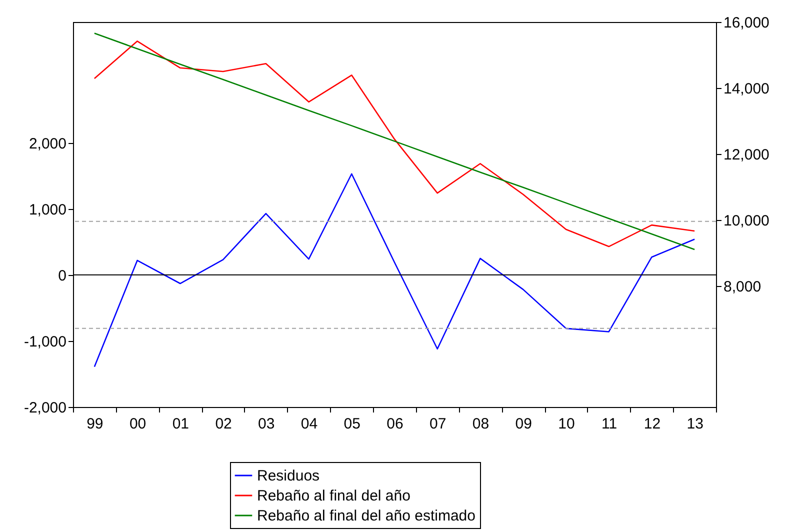 The width and height of the screenshot is (786, 531). Describe the element at coordinates (366, 516) in the screenshot. I see `legend-label: Rebaño al final del año estimado` at that location.